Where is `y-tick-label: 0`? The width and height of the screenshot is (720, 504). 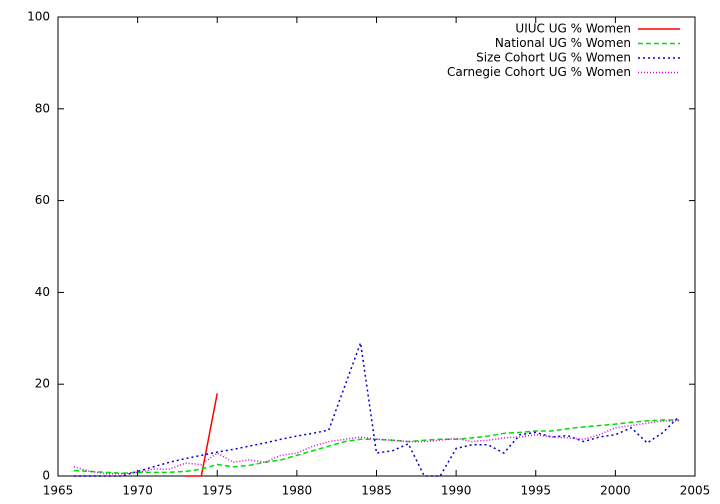 y-tick-label: 0 is located at coordinates (46, 476).